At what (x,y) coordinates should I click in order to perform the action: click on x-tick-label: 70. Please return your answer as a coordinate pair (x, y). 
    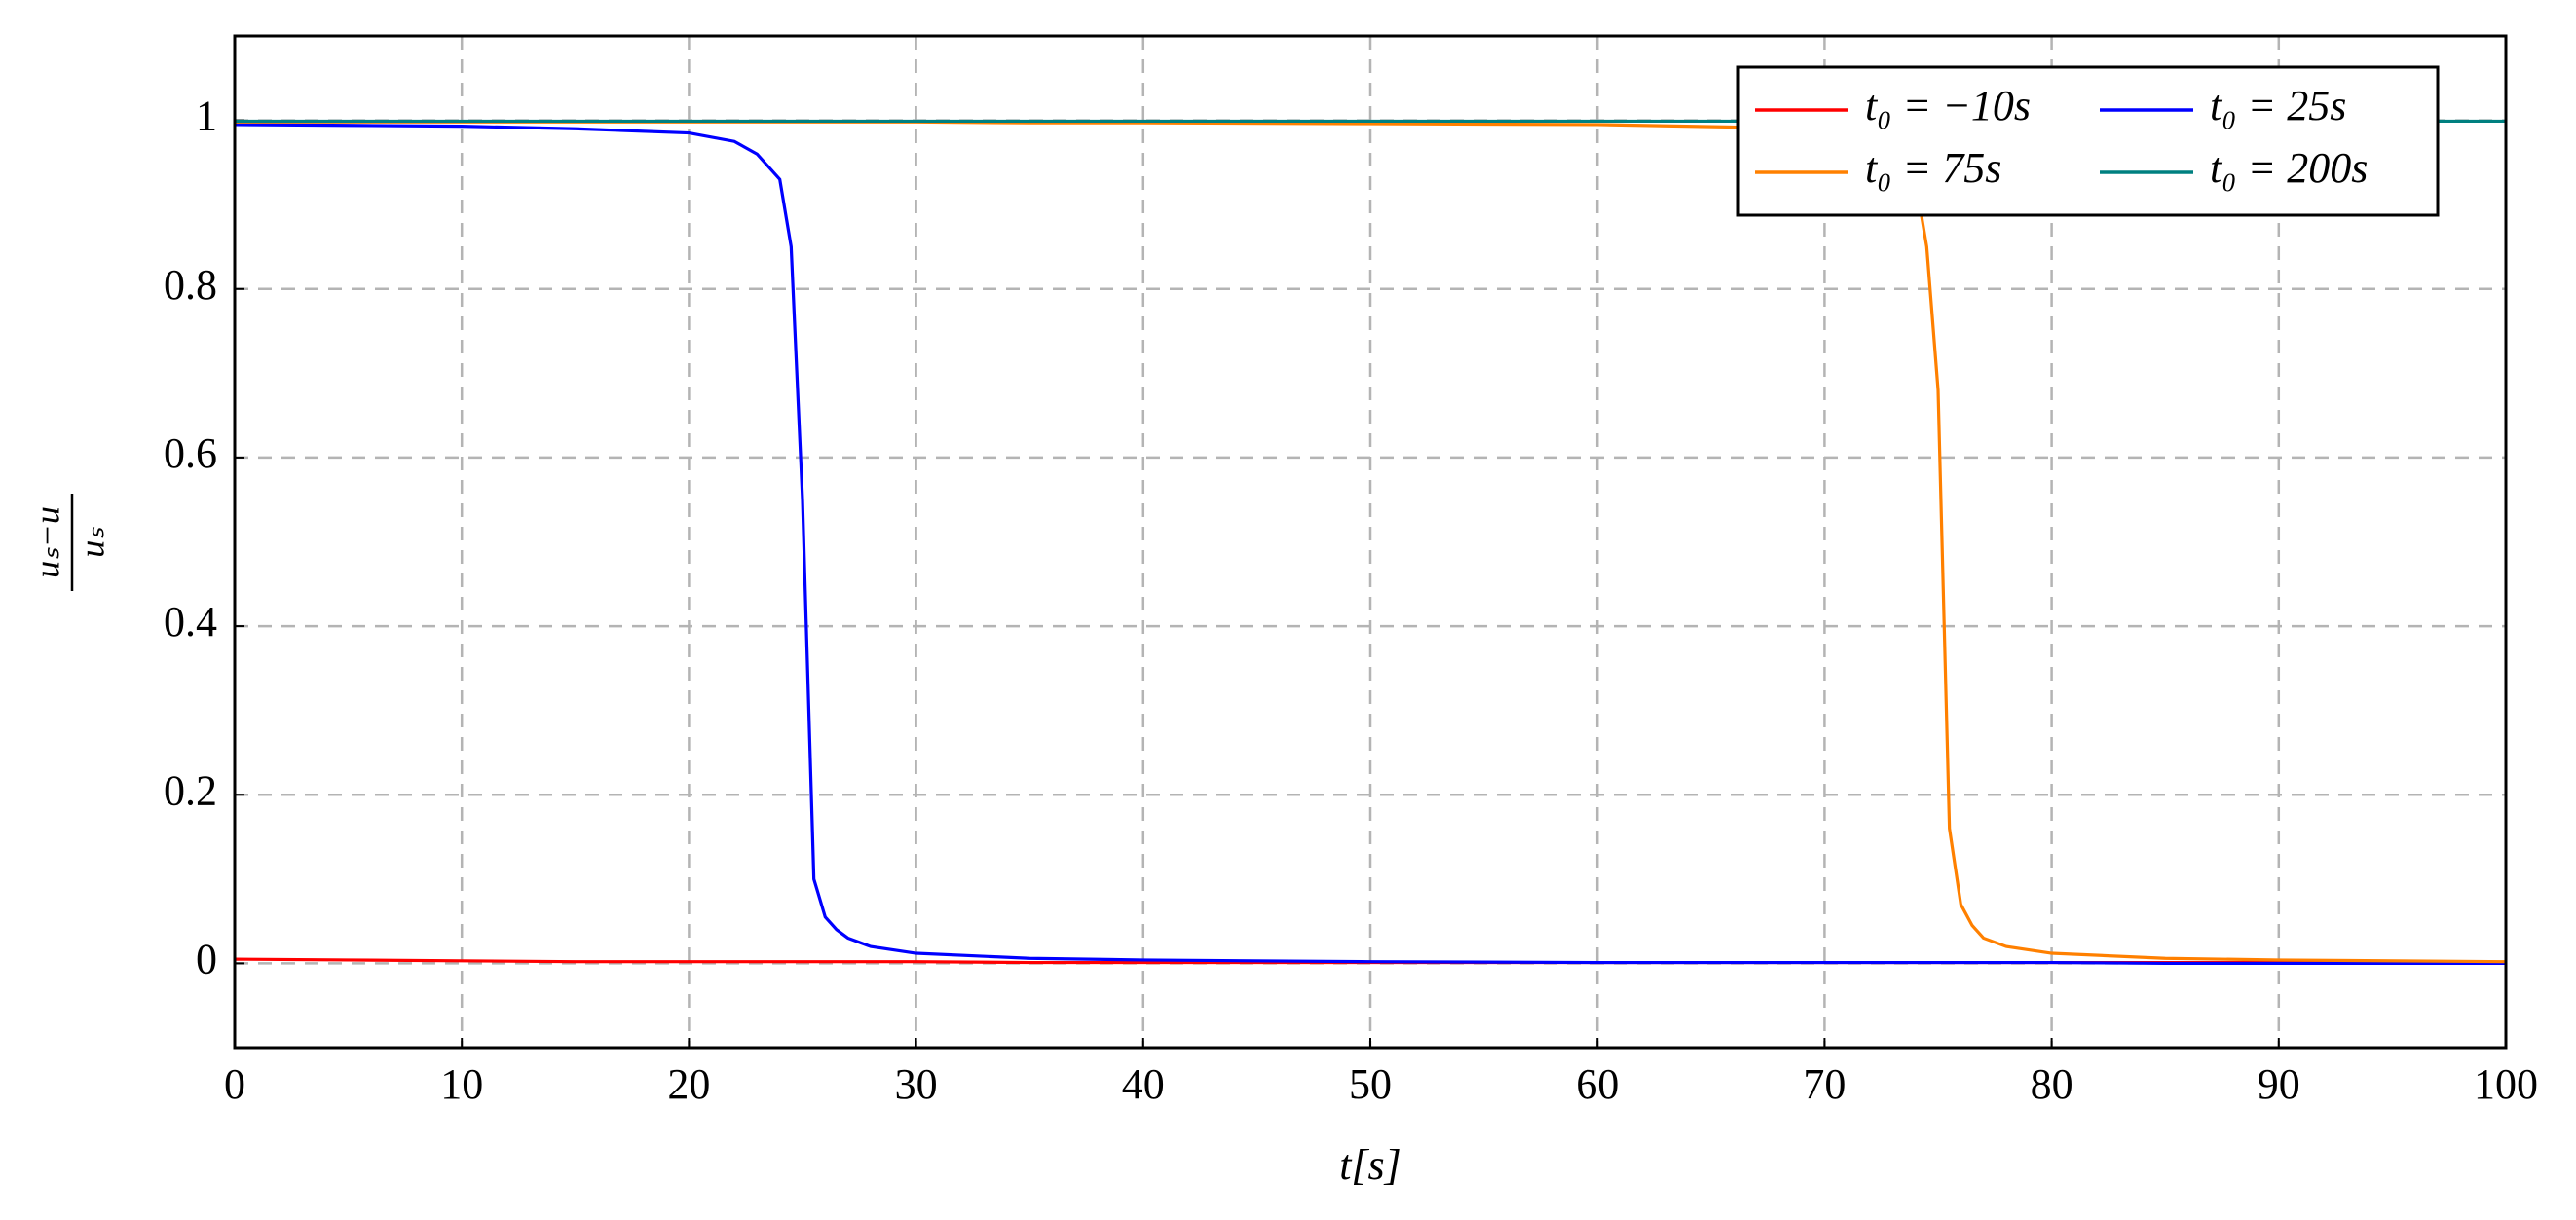
    Looking at the image, I should click on (1824, 1084).